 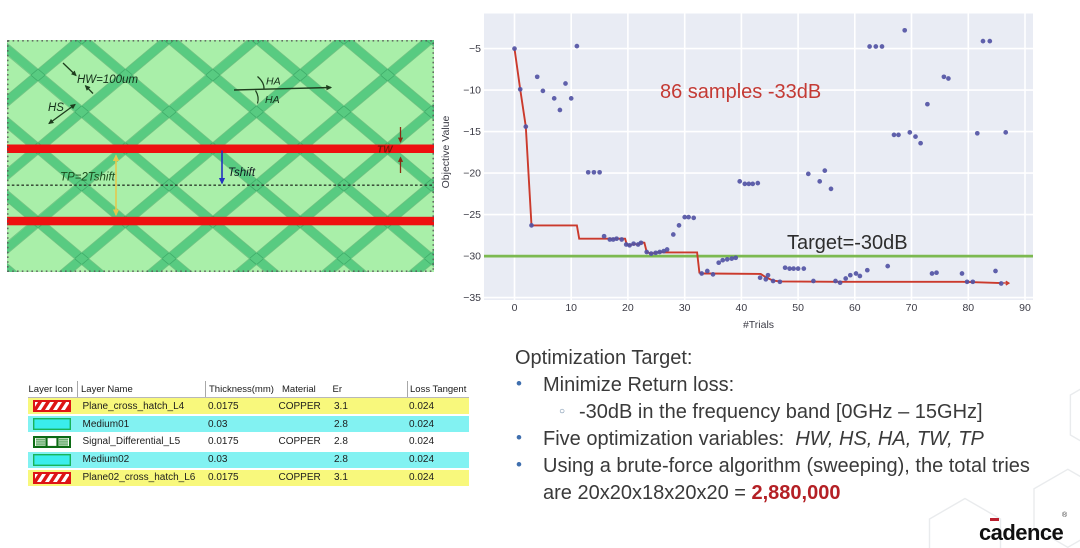 I want to click on svg-text: −30, so click(x=472, y=257).